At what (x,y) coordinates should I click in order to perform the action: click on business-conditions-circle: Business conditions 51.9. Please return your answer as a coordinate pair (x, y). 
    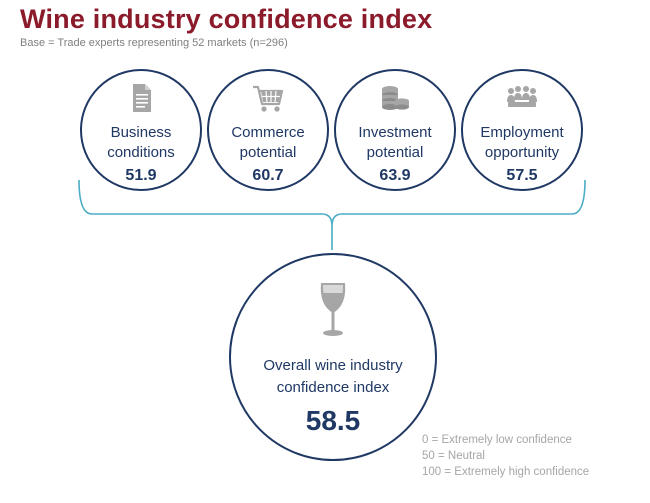
    Looking at the image, I should click on (141, 130).